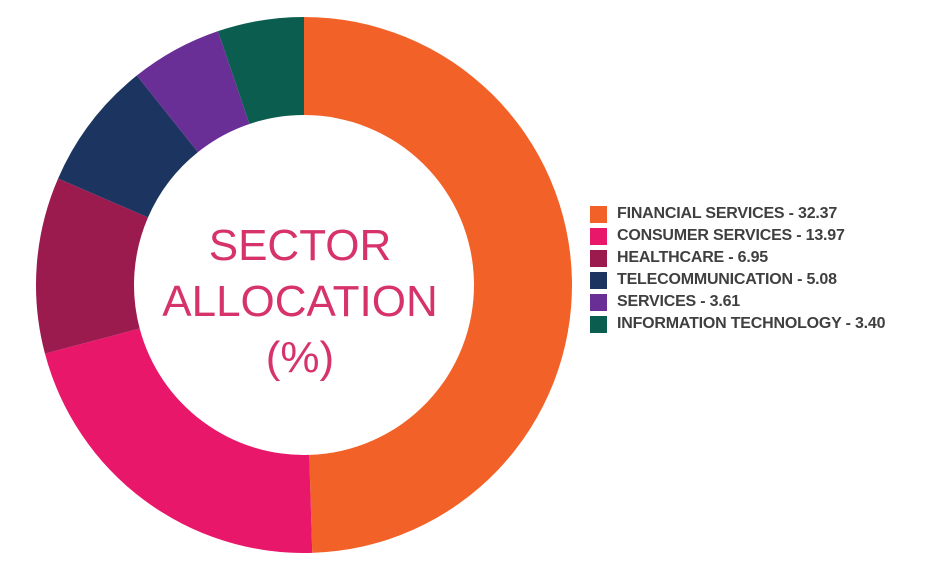 The width and height of the screenshot is (951, 585). I want to click on legend-item-telecommunication: TELECOMMUNICATION - 5.08, so click(767, 280).